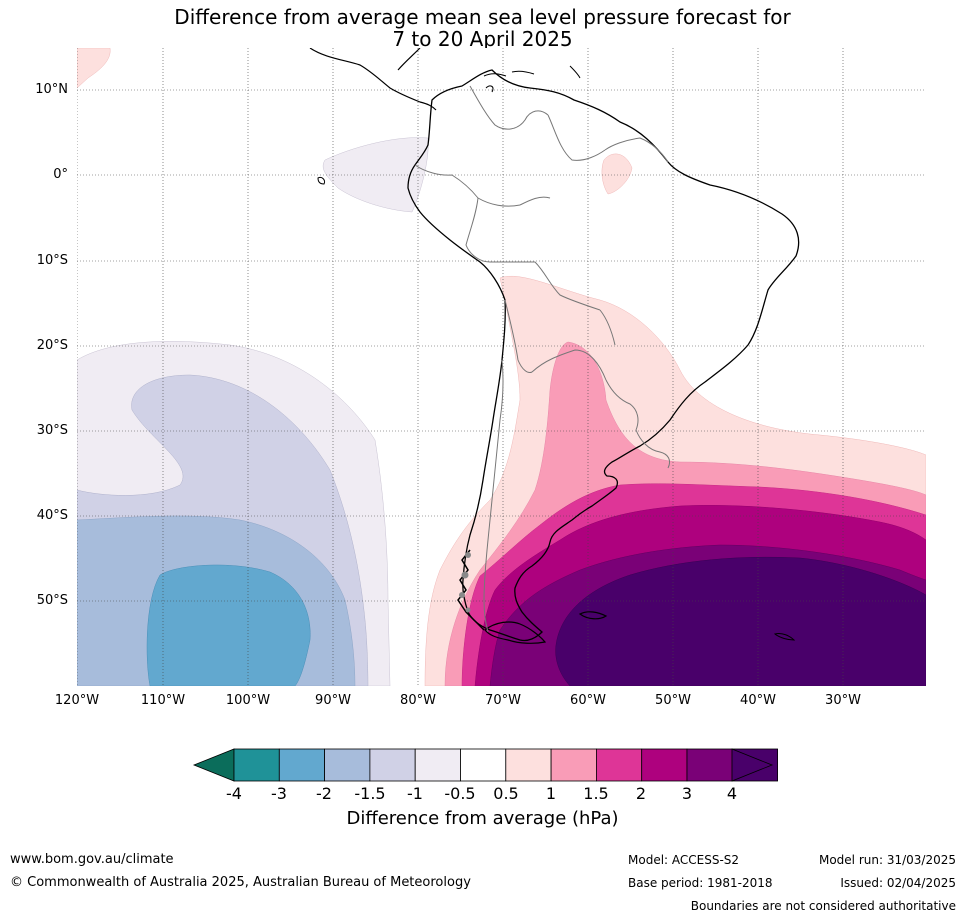 The height and width of the screenshot is (919, 965). Describe the element at coordinates (333, 700) in the screenshot. I see `lon-label-90w: 90°W` at that location.